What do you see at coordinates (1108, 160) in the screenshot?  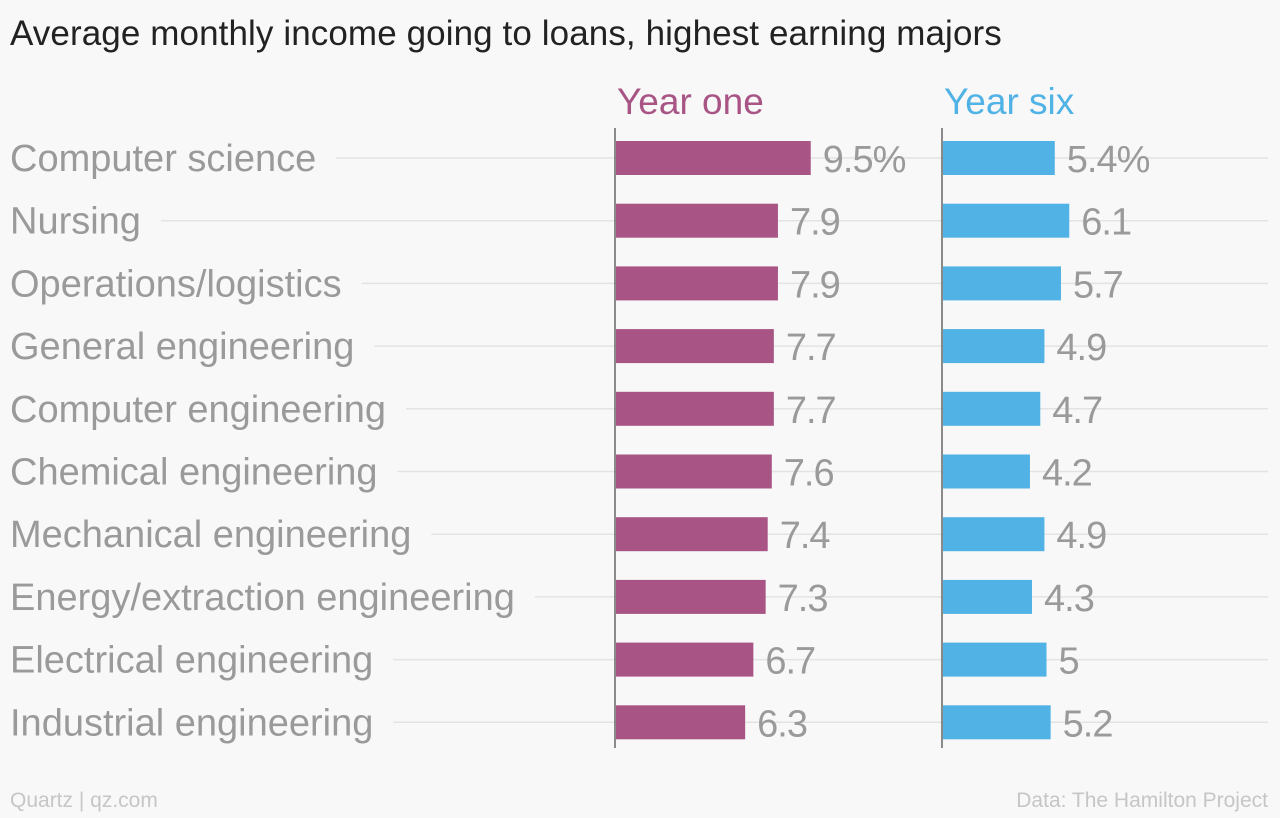 I see `value-label: 5.4%` at bounding box center [1108, 160].